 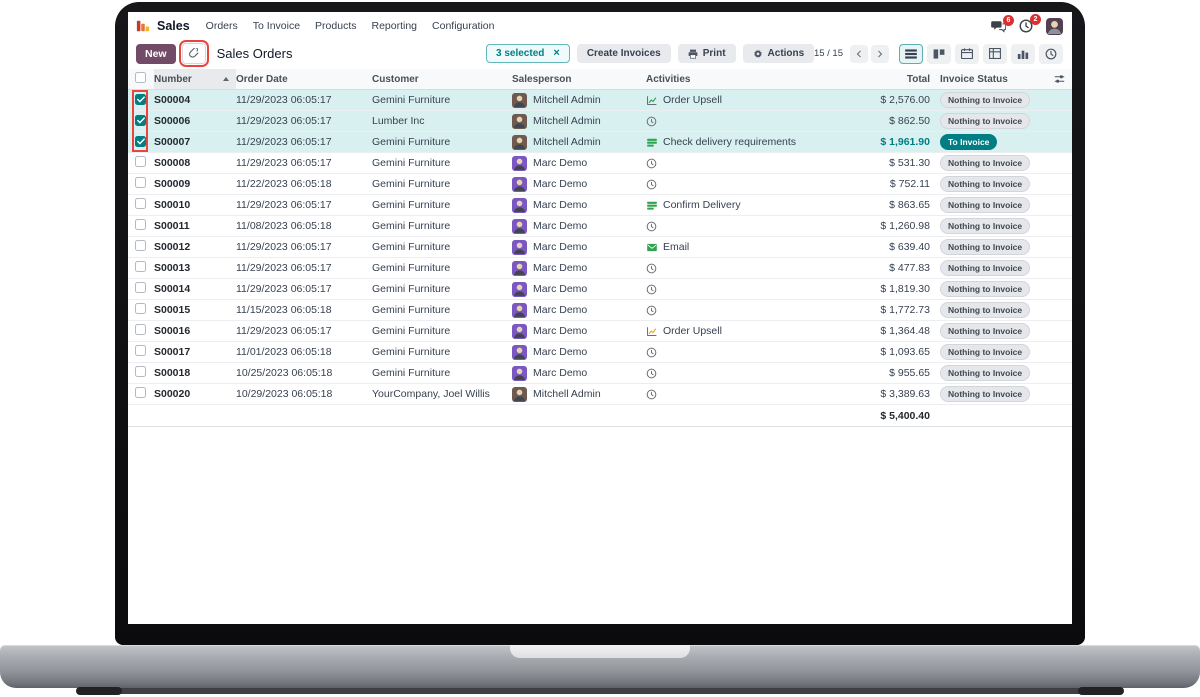 What do you see at coordinates (173, 79) in the screenshot?
I see `number-header-label: Number` at bounding box center [173, 79].